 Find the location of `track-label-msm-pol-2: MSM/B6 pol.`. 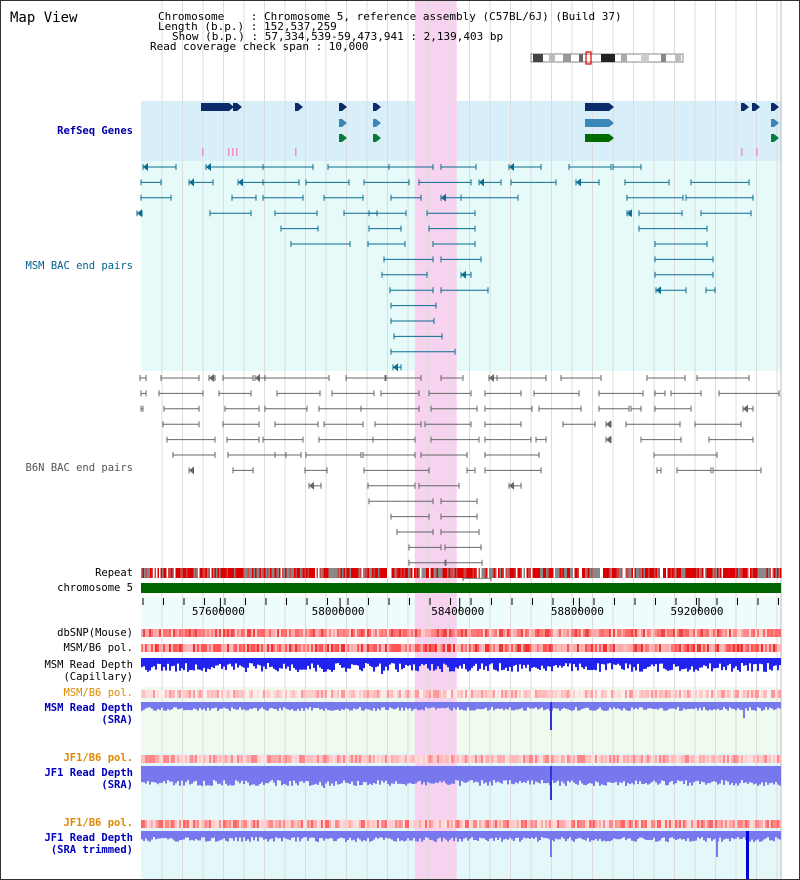

track-label-msm-pol-2: MSM/B6 pol. is located at coordinates (98, 693).